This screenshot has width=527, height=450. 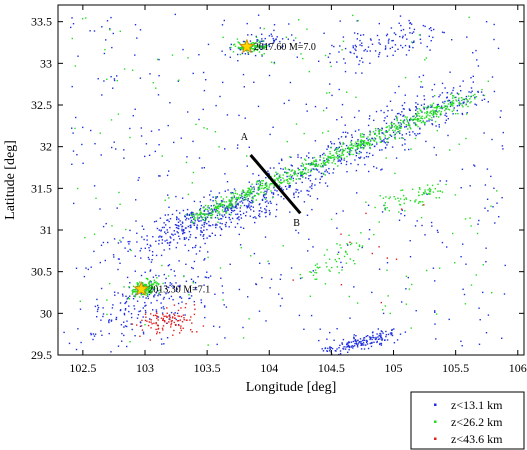 What do you see at coordinates (467, 420) in the screenshot?
I see `legend: z<13.1 kmz<26.2 kmz<43.6 km` at bounding box center [467, 420].